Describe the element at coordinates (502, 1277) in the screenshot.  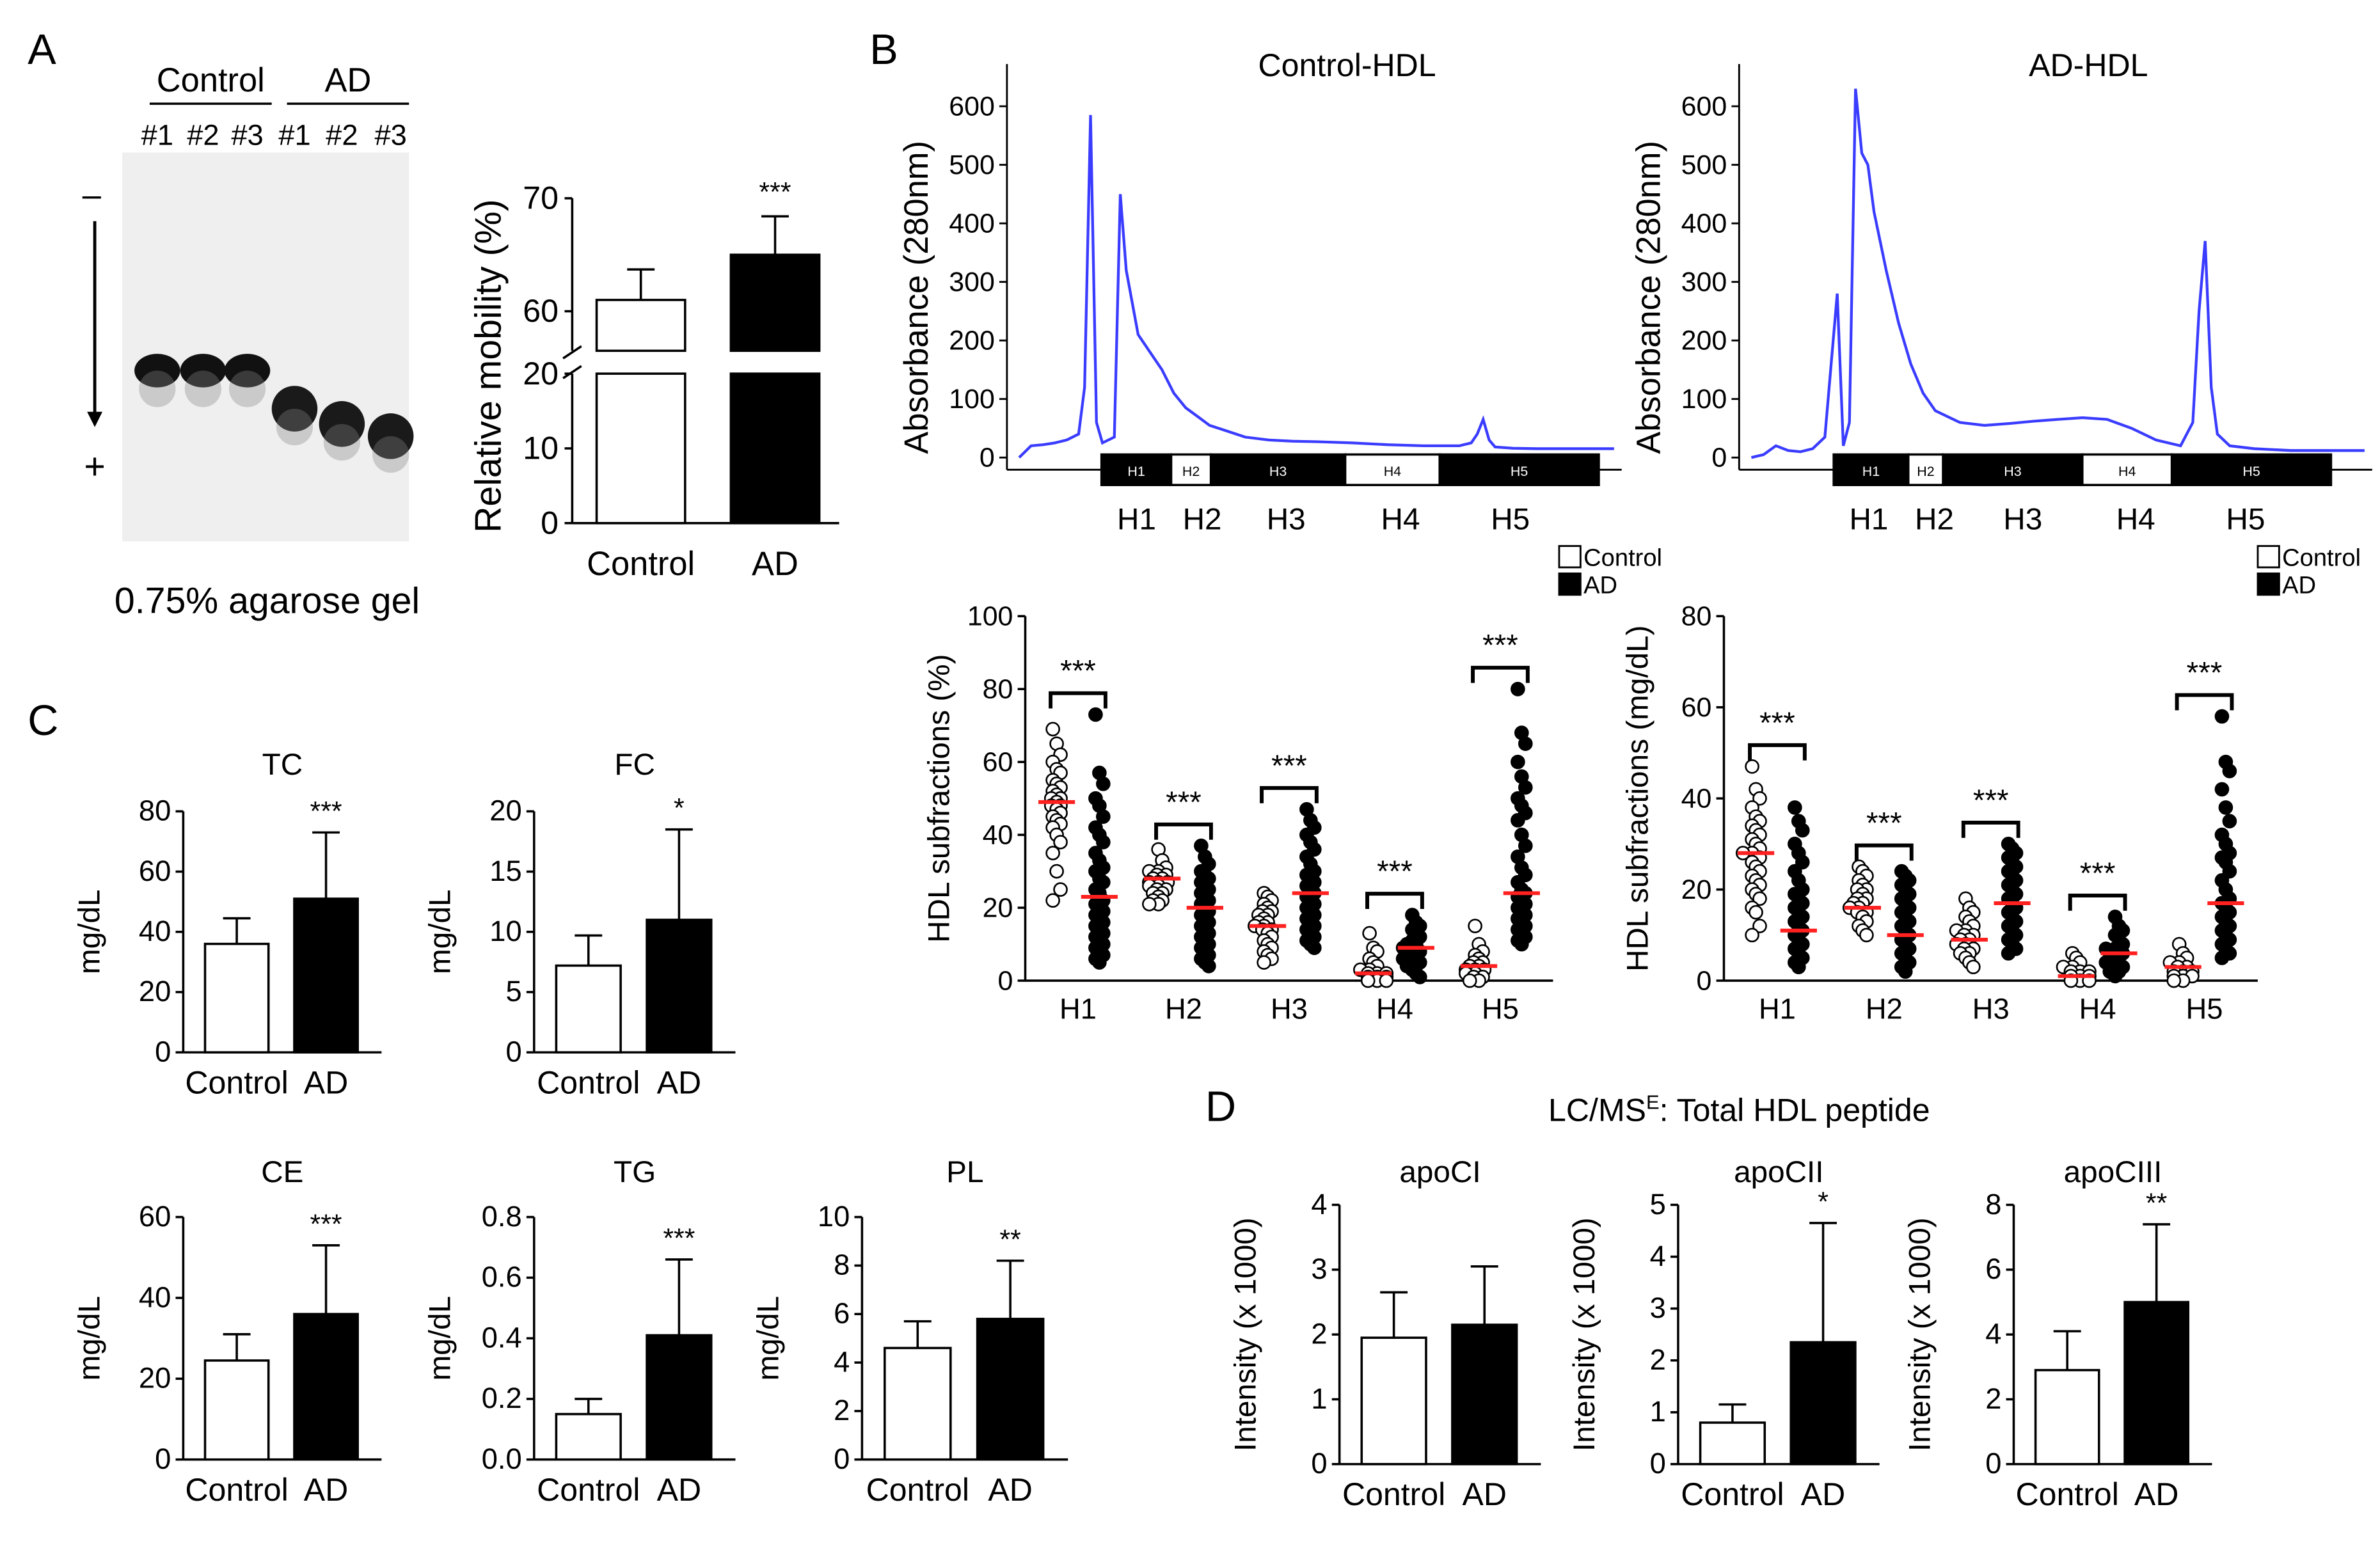
I see `y-tick-label: 0.6` at that location.